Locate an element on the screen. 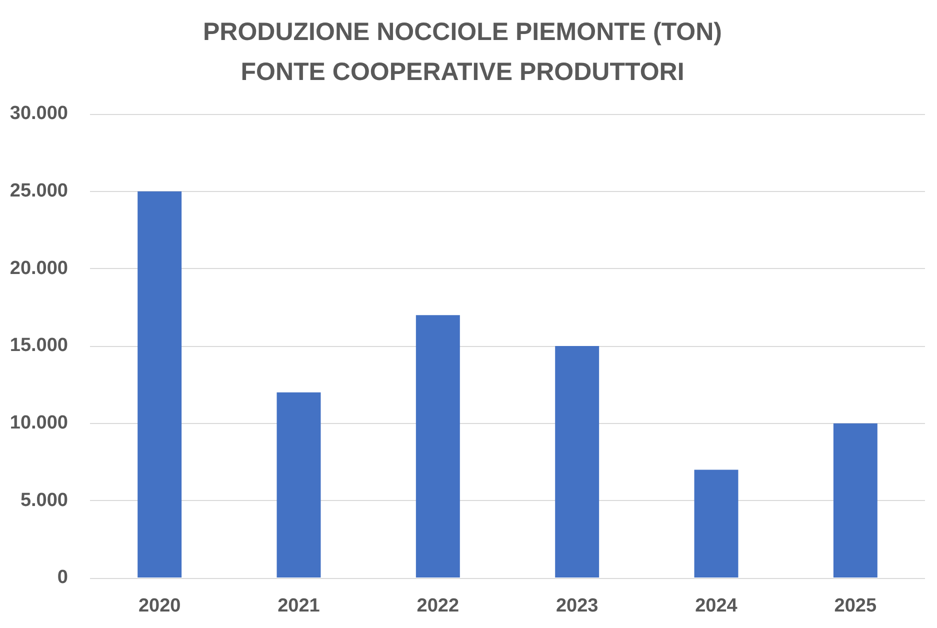 The height and width of the screenshot is (628, 937). y-tick-label: 0 is located at coordinates (62, 577).